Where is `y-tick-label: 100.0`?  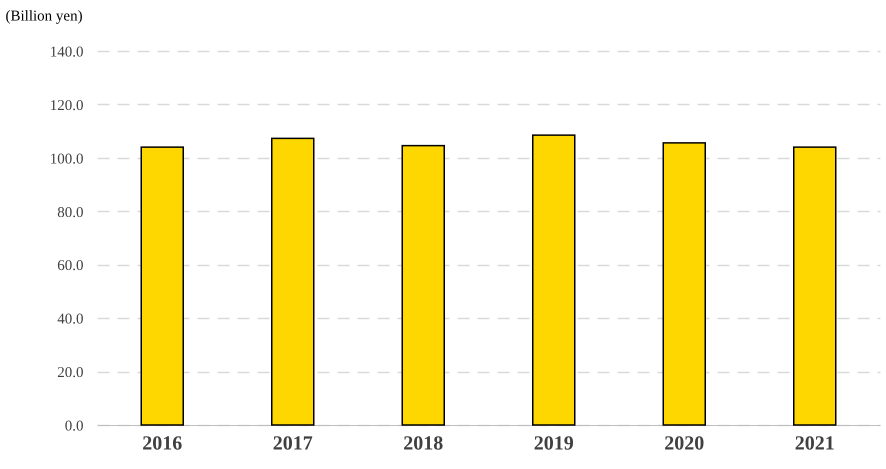 y-tick-label: 100.0 is located at coordinates (67, 159).